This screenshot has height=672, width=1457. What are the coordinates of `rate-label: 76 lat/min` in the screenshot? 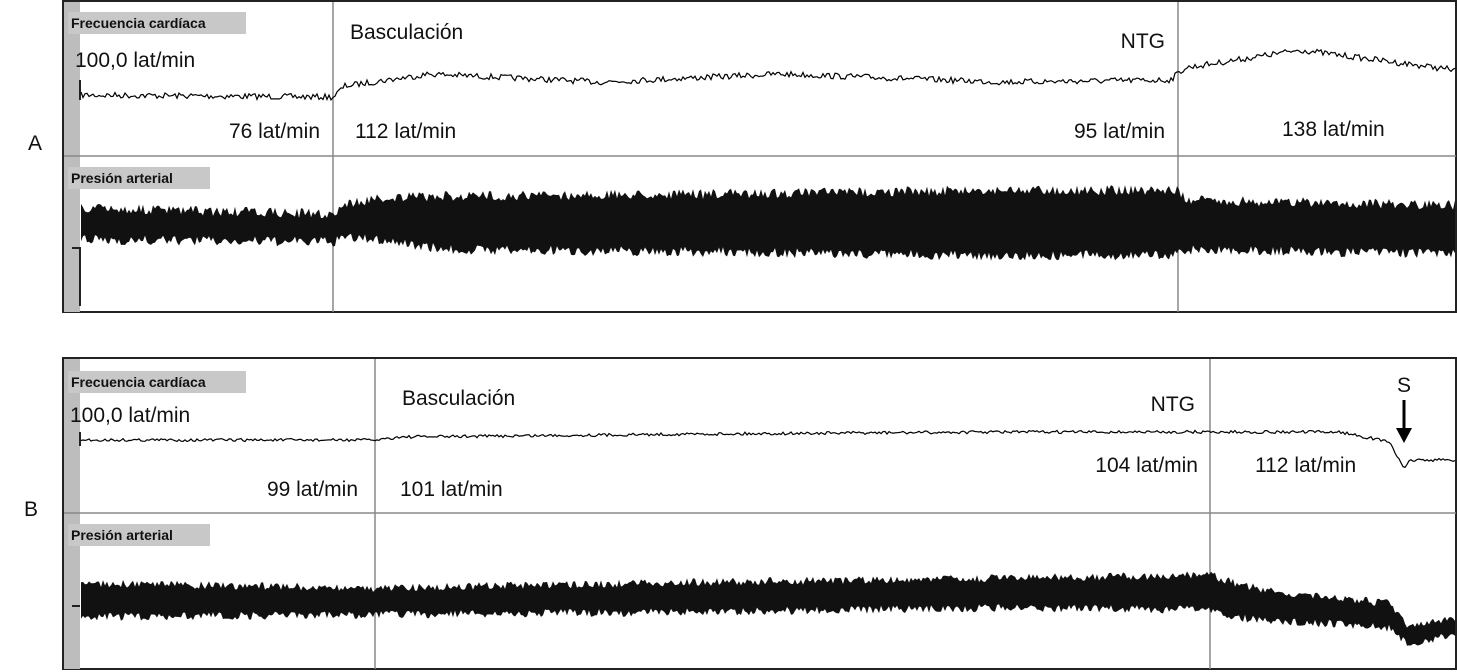 It's located at (274, 131).